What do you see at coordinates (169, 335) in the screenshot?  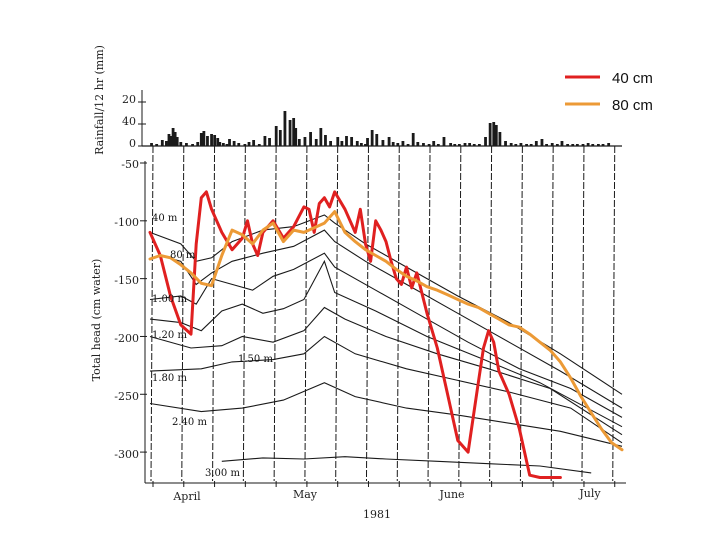 I see `depth-label: 1.20 m` at bounding box center [169, 335].